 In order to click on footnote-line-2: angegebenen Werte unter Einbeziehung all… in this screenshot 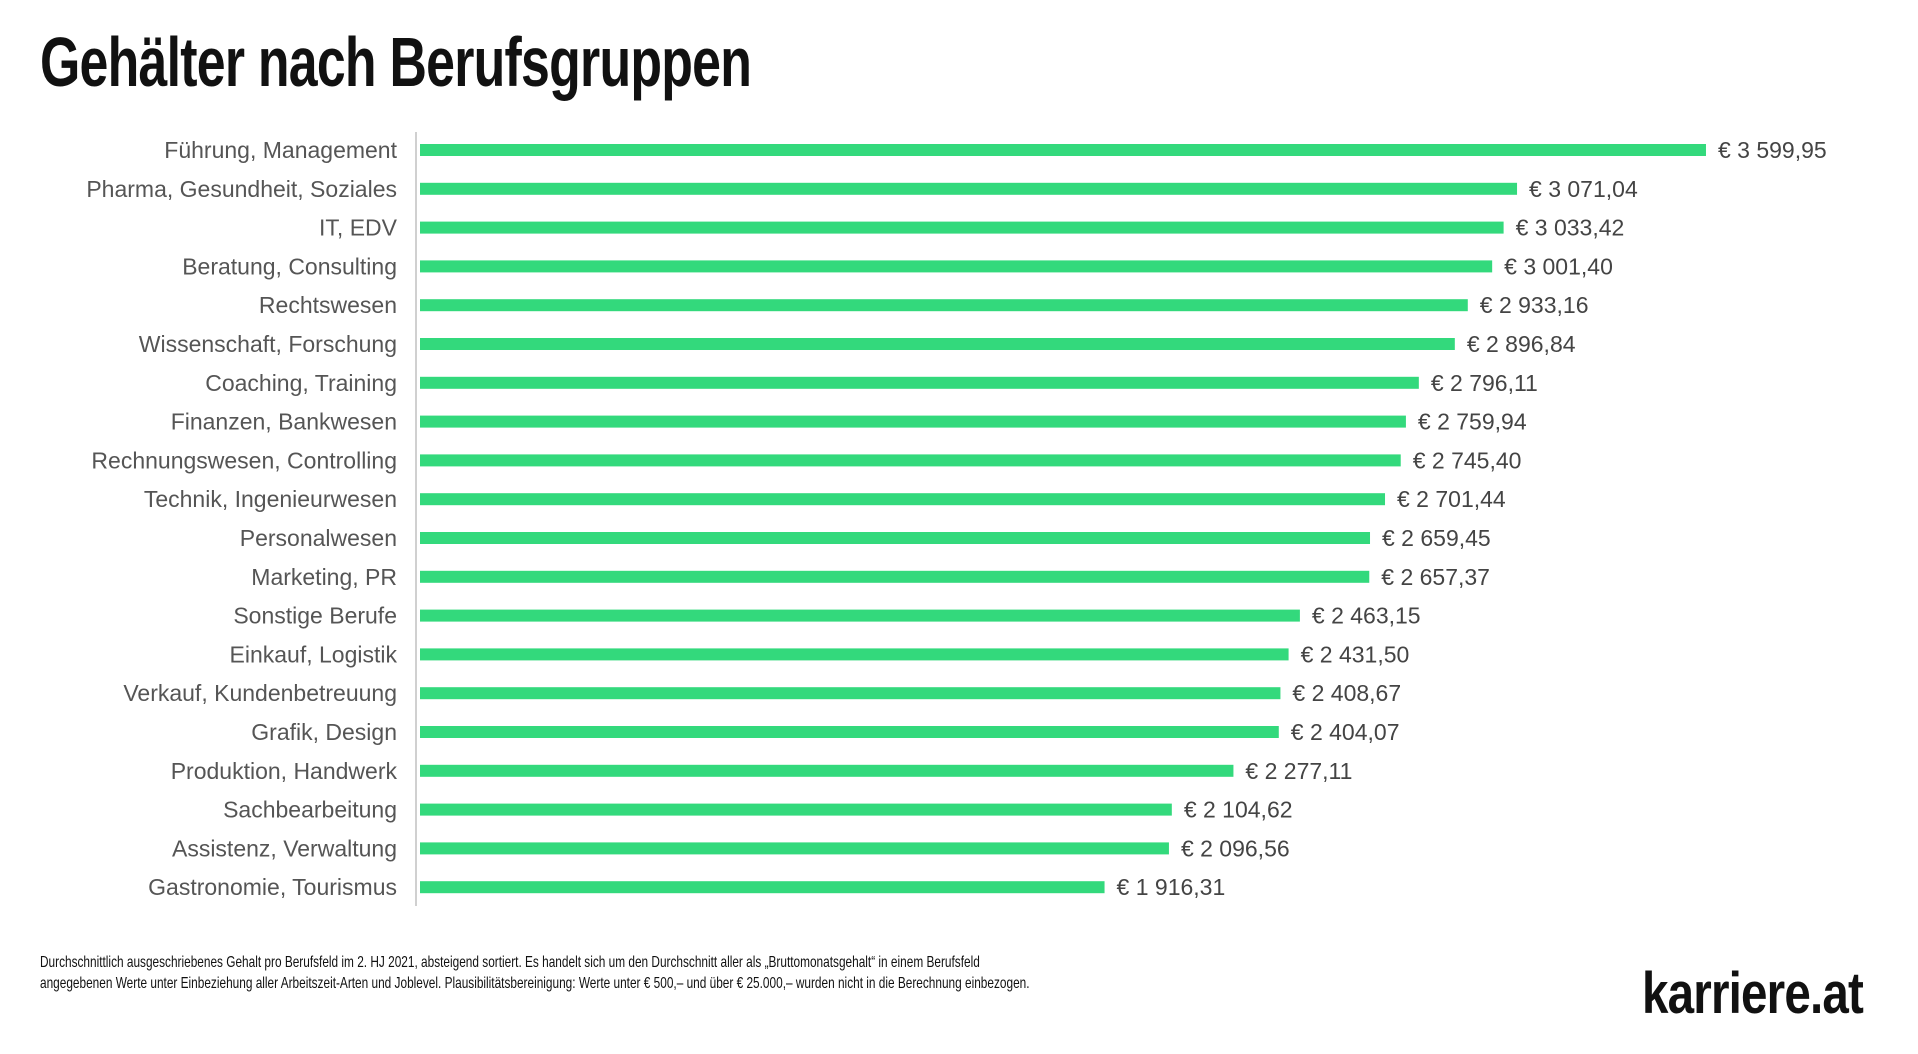, I will do `click(535, 983)`.